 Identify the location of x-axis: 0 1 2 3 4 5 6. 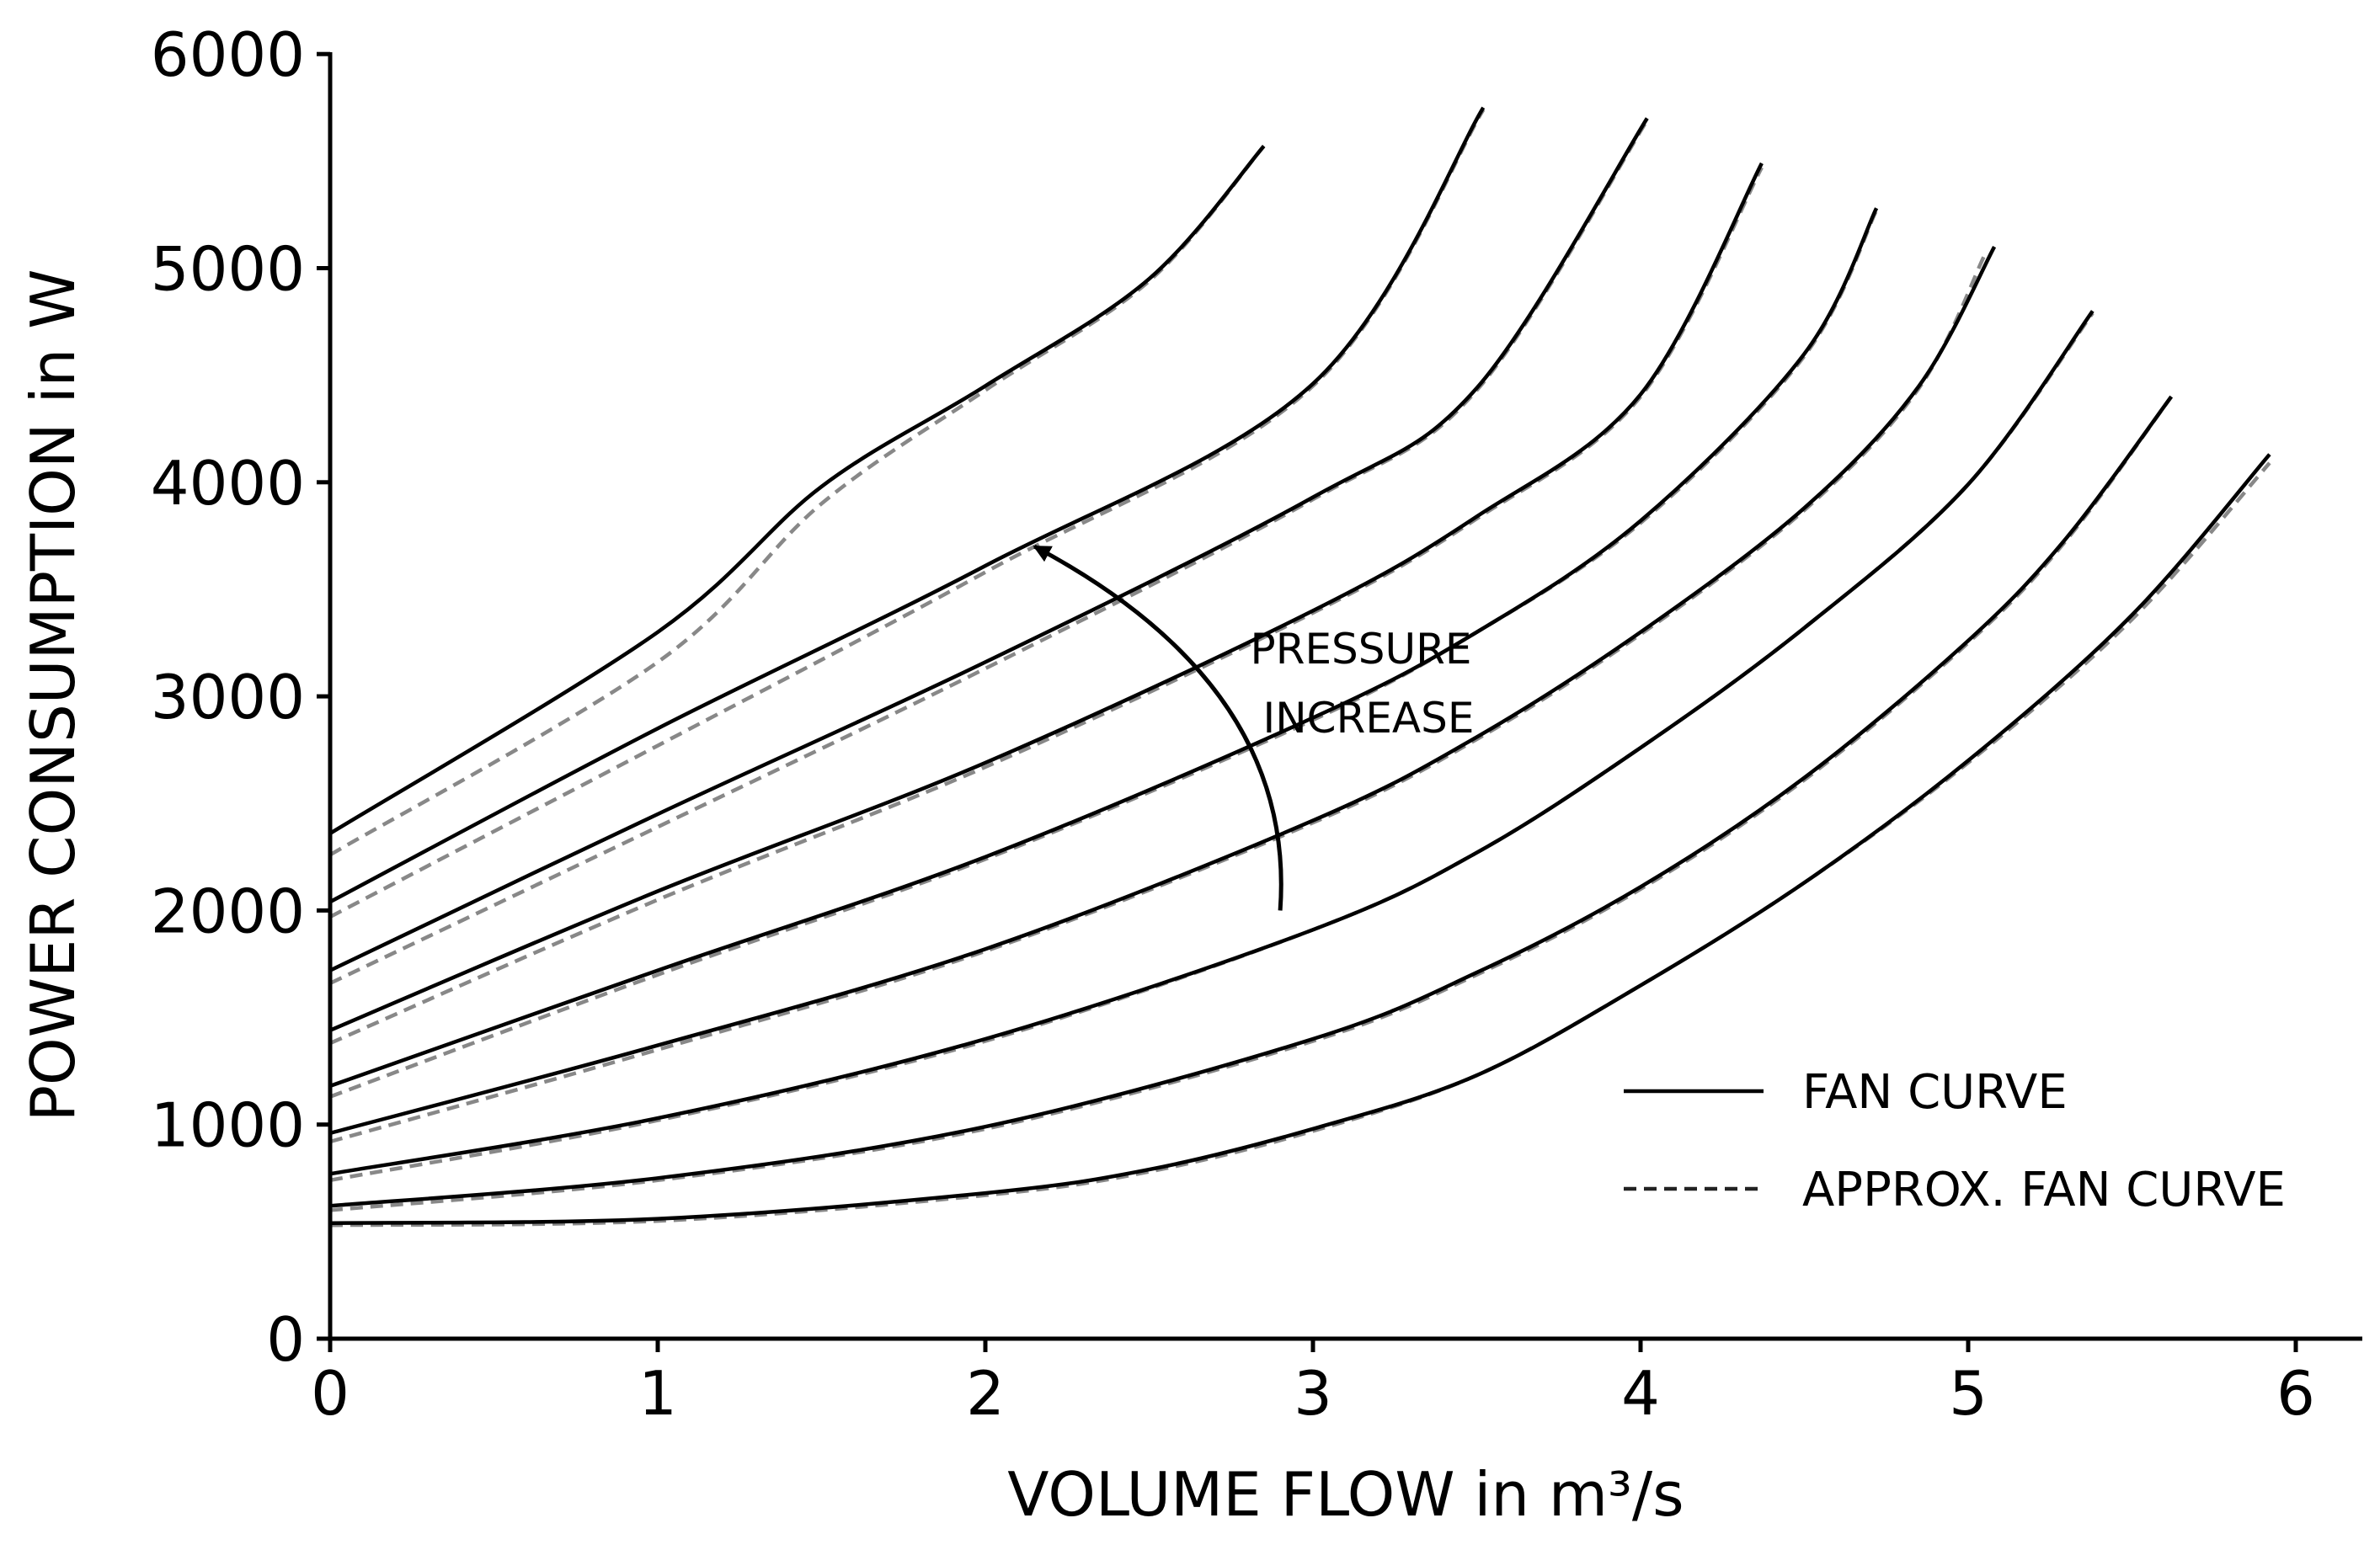
(1313, 1384).